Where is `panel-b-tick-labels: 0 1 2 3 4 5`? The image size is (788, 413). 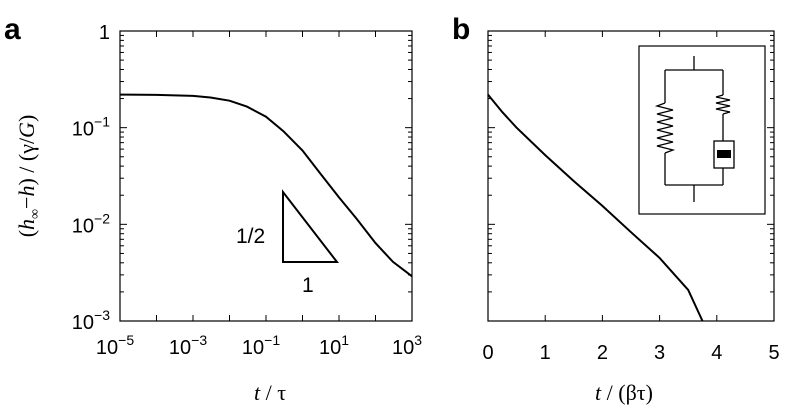 panel-b-tick-labels: 0 1 2 3 4 5 is located at coordinates (630, 353).